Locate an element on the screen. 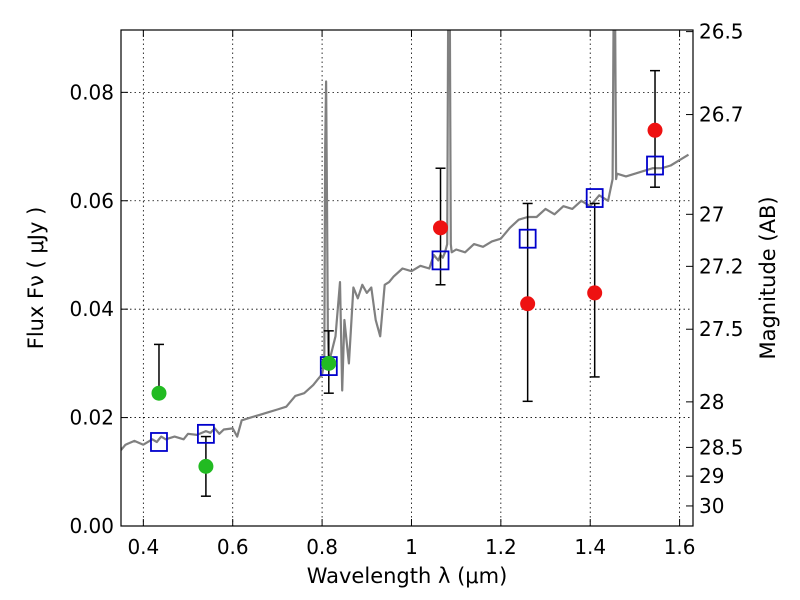  y2-tick-label: 27.5 is located at coordinates (721, 329).